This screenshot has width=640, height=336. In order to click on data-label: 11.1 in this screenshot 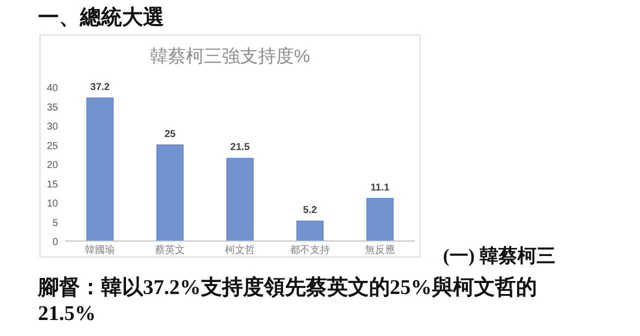, I will do `click(380, 188)`.